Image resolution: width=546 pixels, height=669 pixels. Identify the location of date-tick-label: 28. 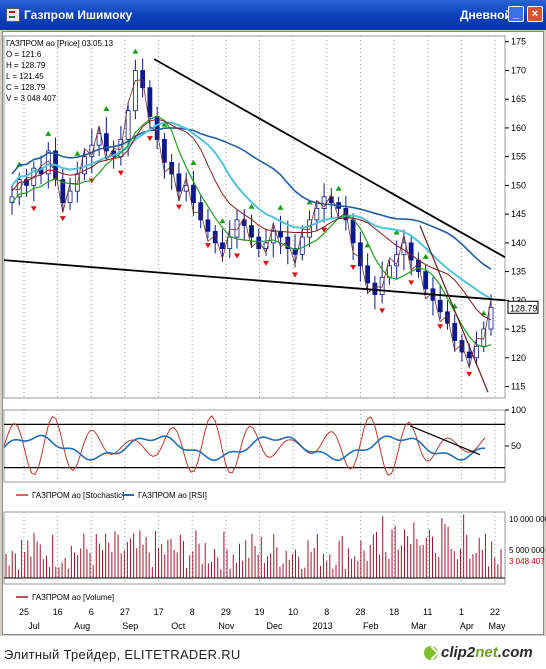
(360, 612).